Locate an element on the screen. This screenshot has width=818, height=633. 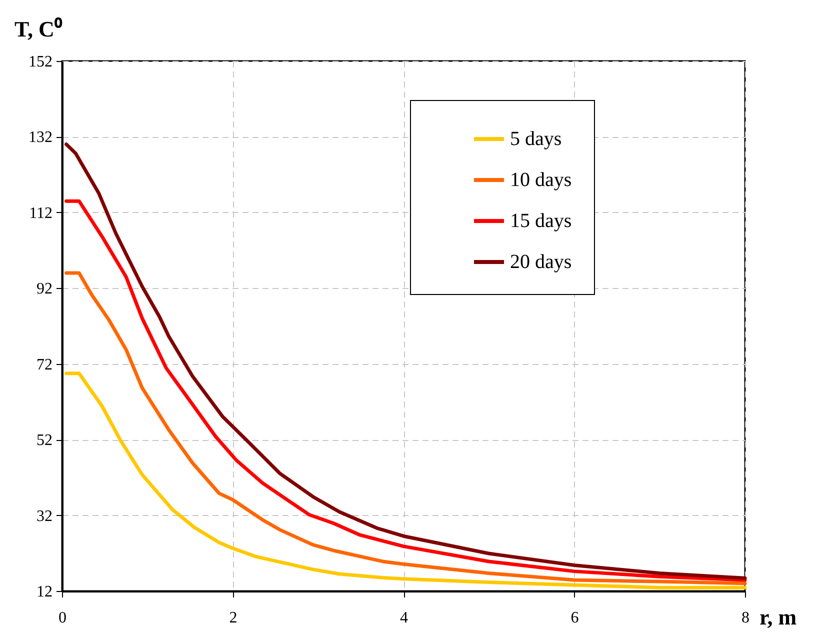
y-axis-title: T, C⁰ is located at coordinates (38, 29).